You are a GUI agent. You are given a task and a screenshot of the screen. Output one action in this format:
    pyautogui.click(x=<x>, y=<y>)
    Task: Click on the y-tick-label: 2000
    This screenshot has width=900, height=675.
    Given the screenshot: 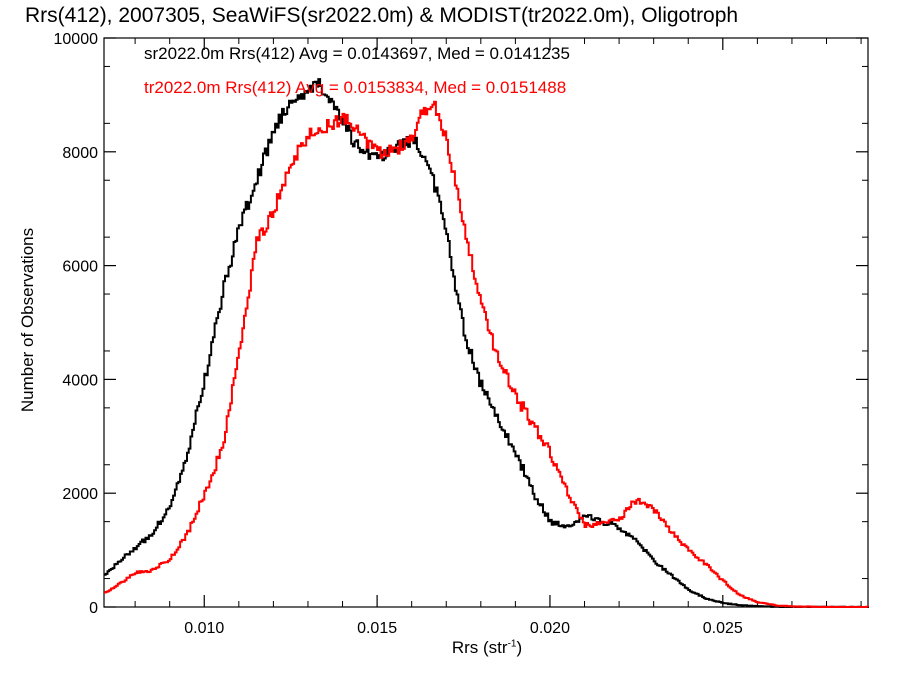 What is the action you would take?
    pyautogui.click(x=80, y=494)
    